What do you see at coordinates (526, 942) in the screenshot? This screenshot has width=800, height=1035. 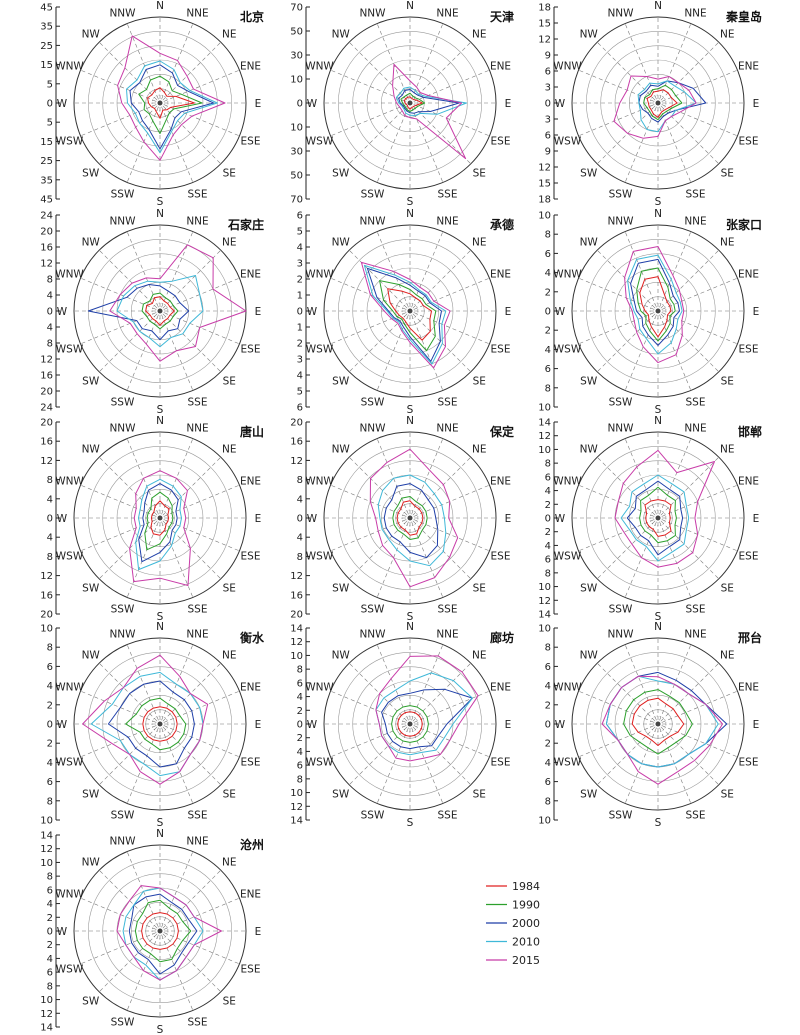 I see `legend-label: 2010` at bounding box center [526, 942].